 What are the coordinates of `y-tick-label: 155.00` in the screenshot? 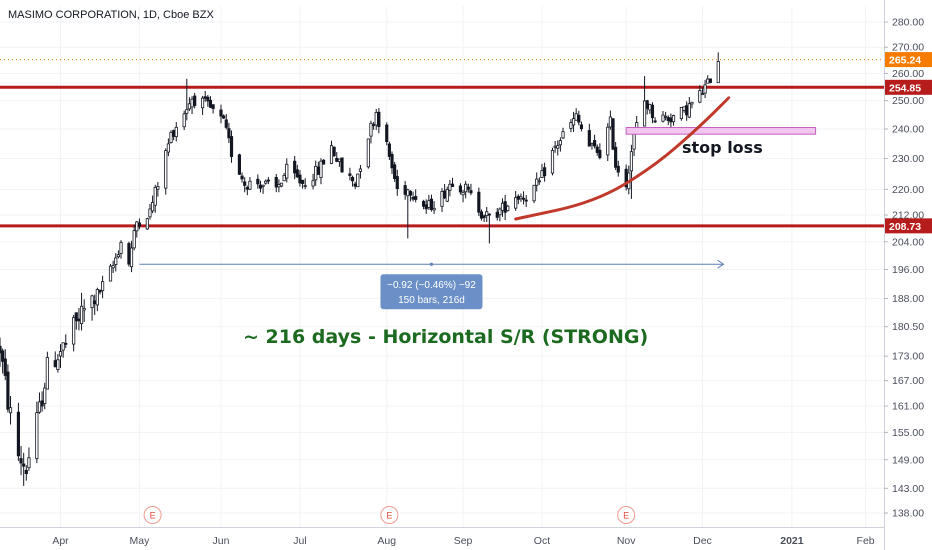 It's located at (908, 433).